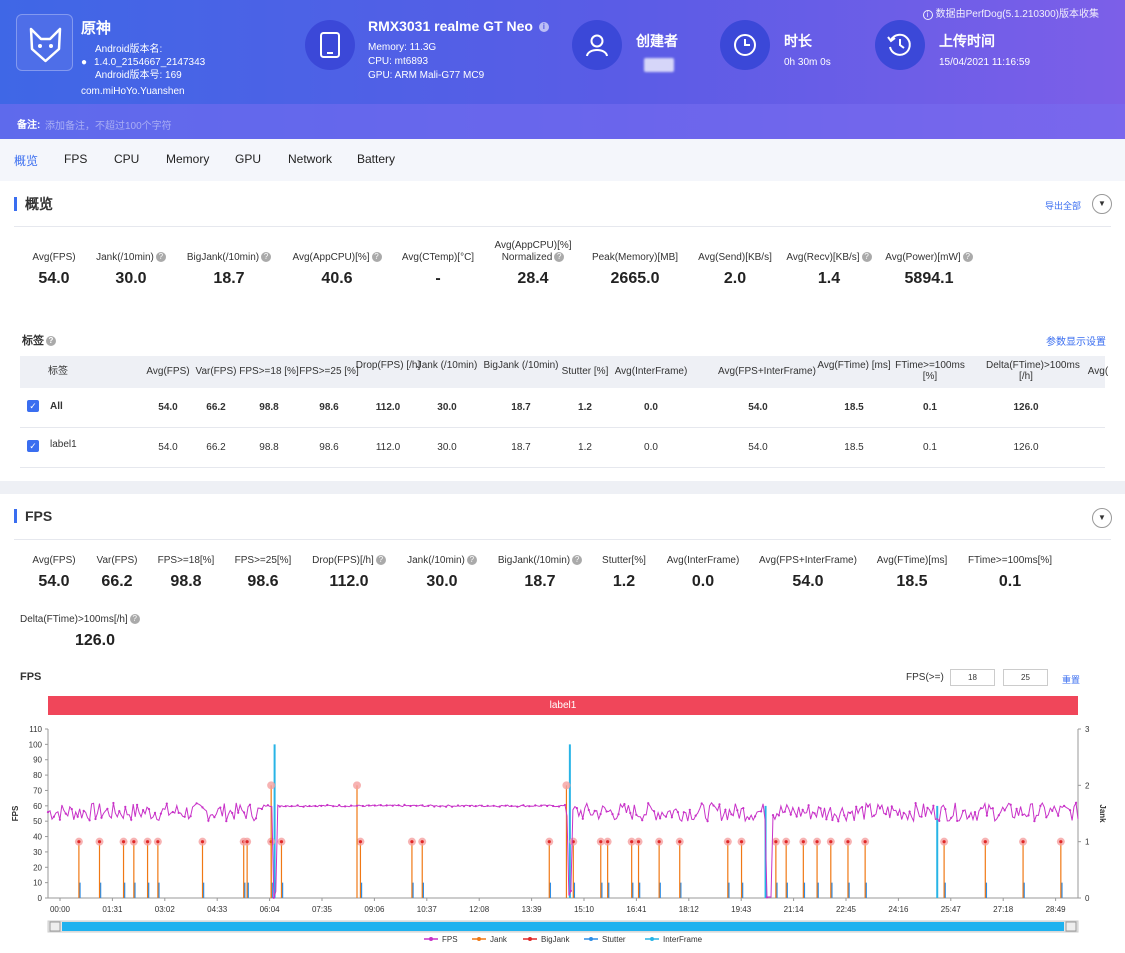 This screenshot has width=1125, height=953. Describe the element at coordinates (26, 161) in the screenshot. I see `tab-overview: 概览` at that location.